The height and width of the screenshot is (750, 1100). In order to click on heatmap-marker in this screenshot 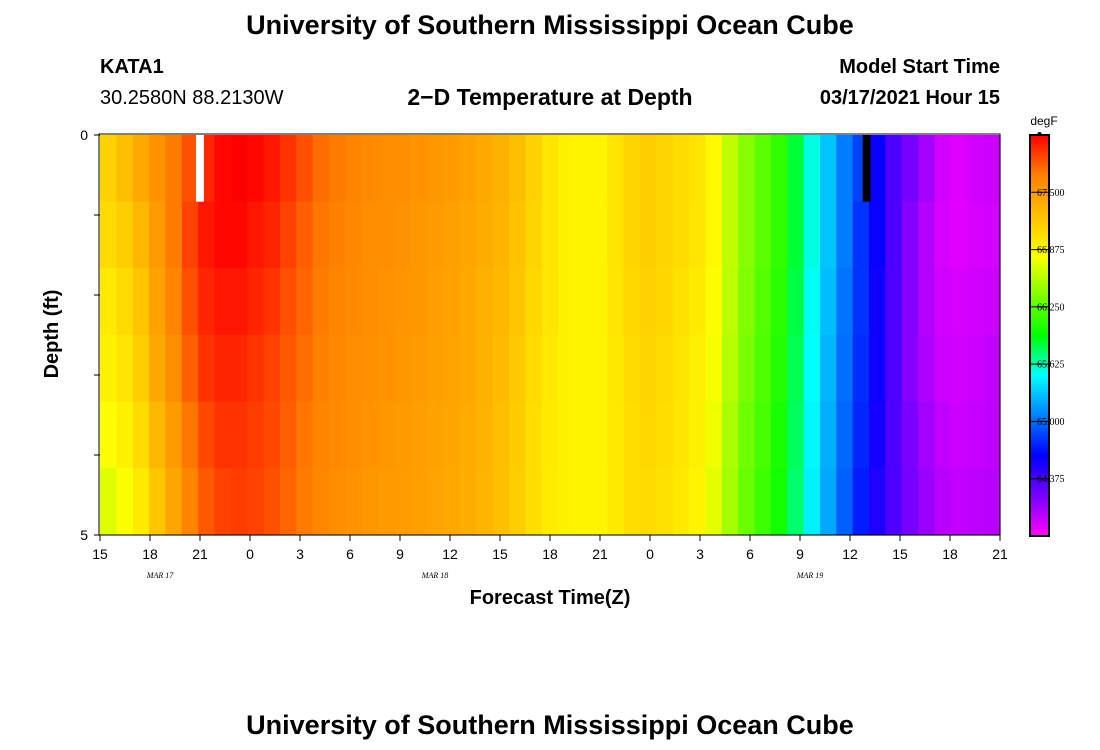, I will do `click(200, 168)`.